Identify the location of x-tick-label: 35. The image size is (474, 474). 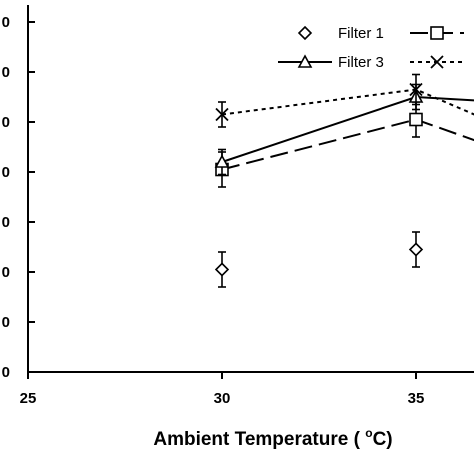
(416, 398).